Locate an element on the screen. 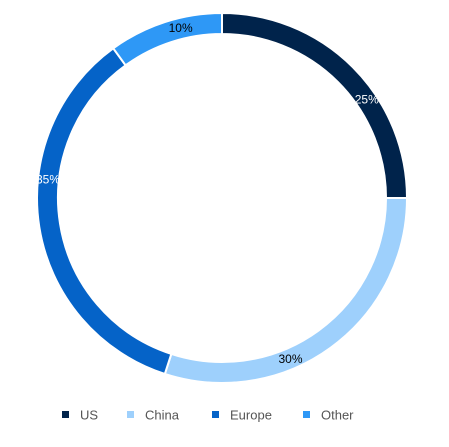 The height and width of the screenshot is (447, 449). legend-swatch-other is located at coordinates (306, 414).